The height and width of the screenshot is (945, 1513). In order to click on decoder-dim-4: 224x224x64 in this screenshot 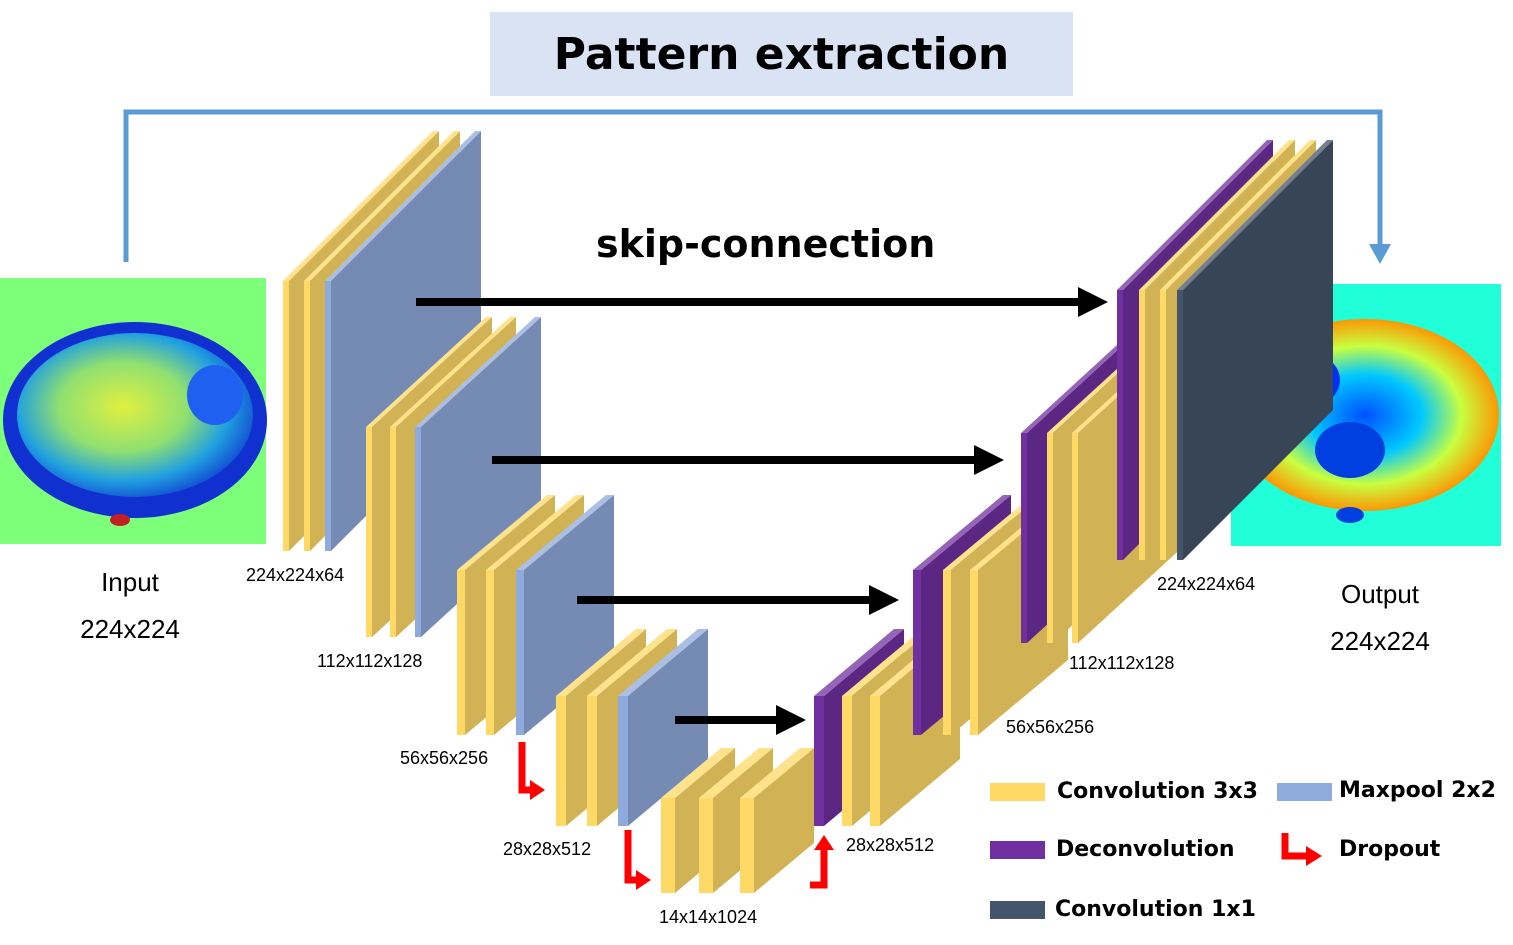, I will do `click(1206, 584)`.